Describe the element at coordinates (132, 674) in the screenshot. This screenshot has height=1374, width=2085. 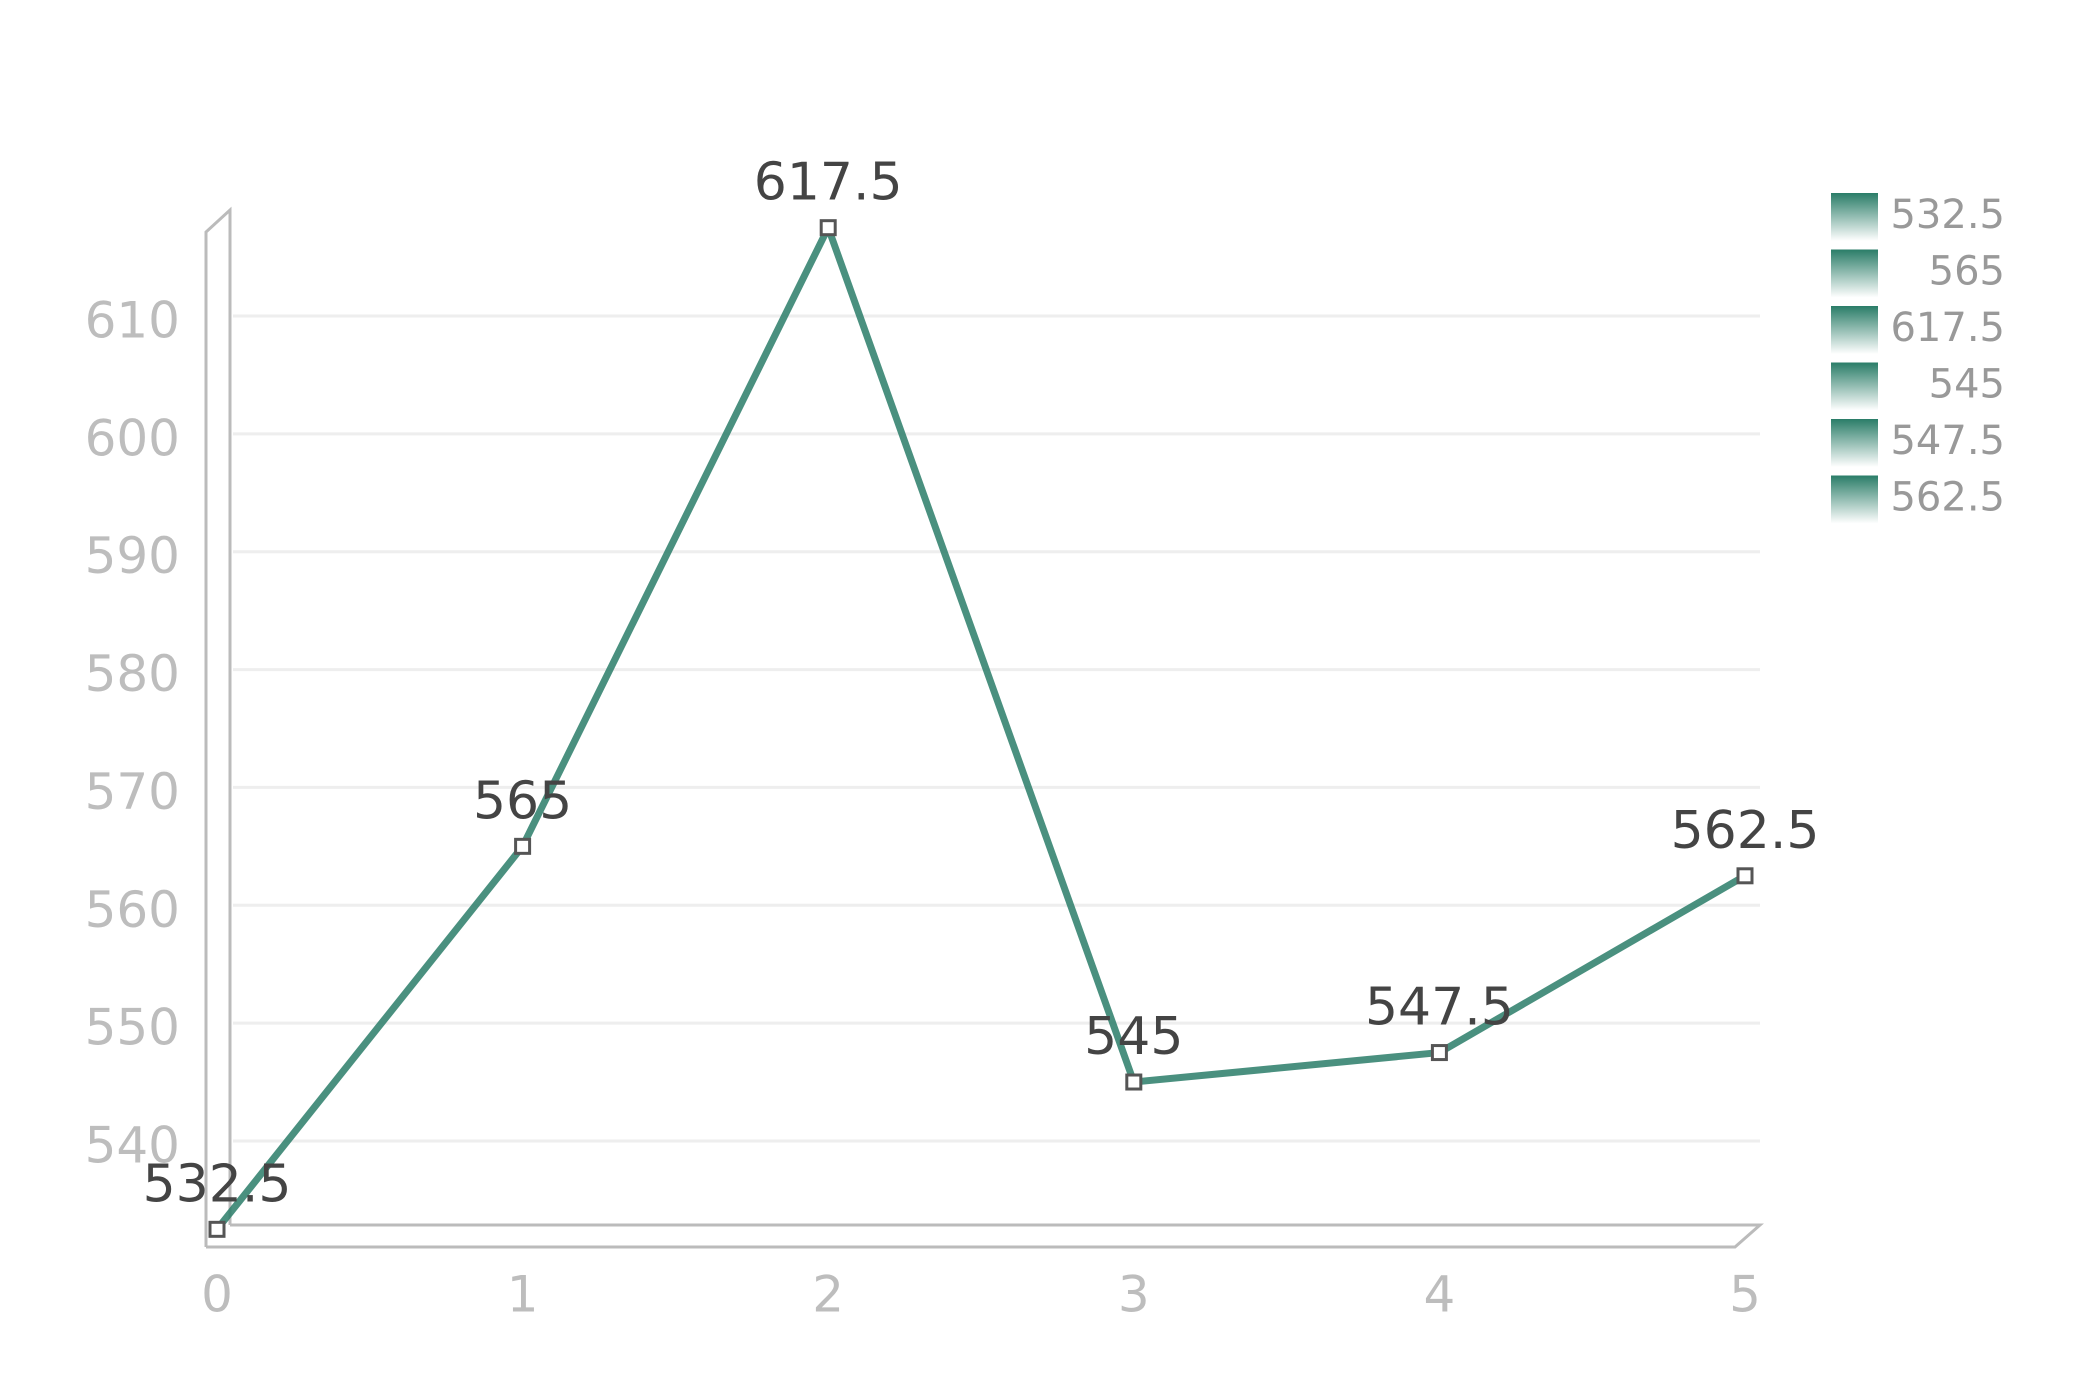
I see `y-tick-label: 580` at that location.